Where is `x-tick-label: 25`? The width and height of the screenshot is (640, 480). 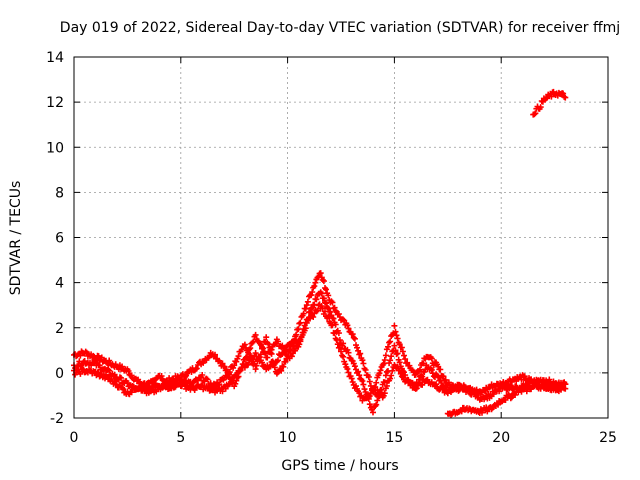
x-tick-label: 25 is located at coordinates (608, 438).